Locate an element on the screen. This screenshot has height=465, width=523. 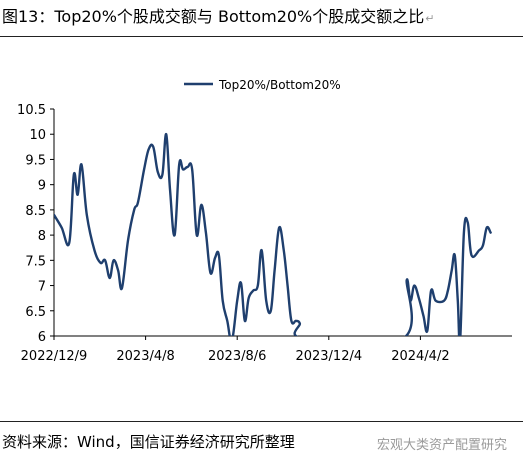
y-tick-label: 10.5 is located at coordinates (31, 110).